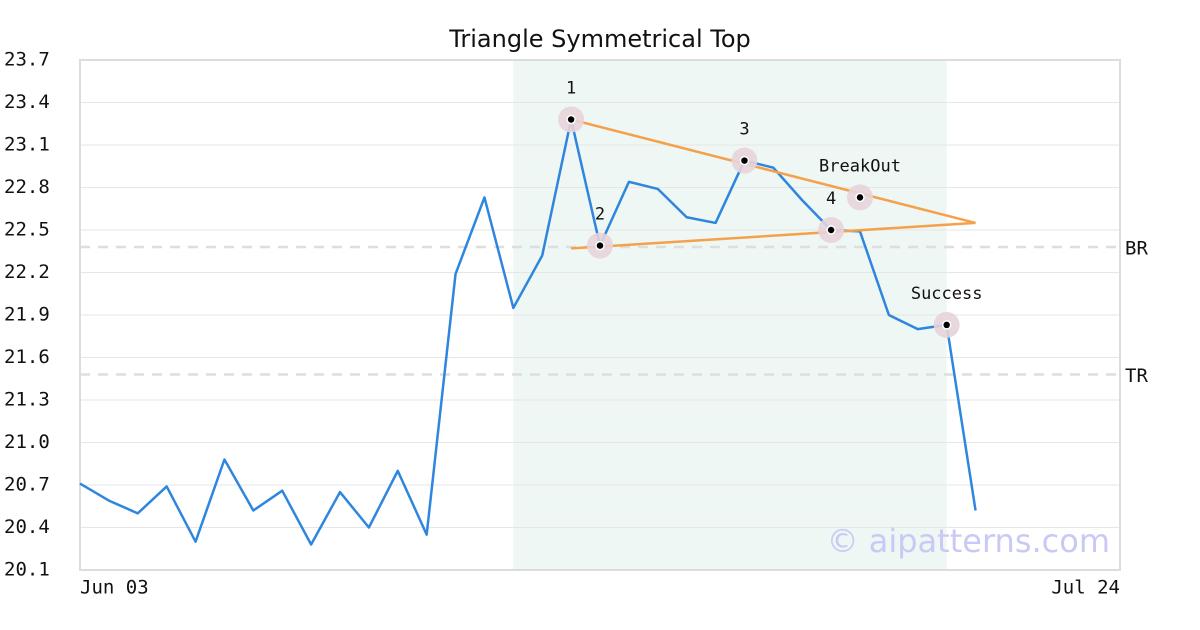  What do you see at coordinates (27, 102) in the screenshot?
I see `y-tick-label: 23.4` at bounding box center [27, 102].